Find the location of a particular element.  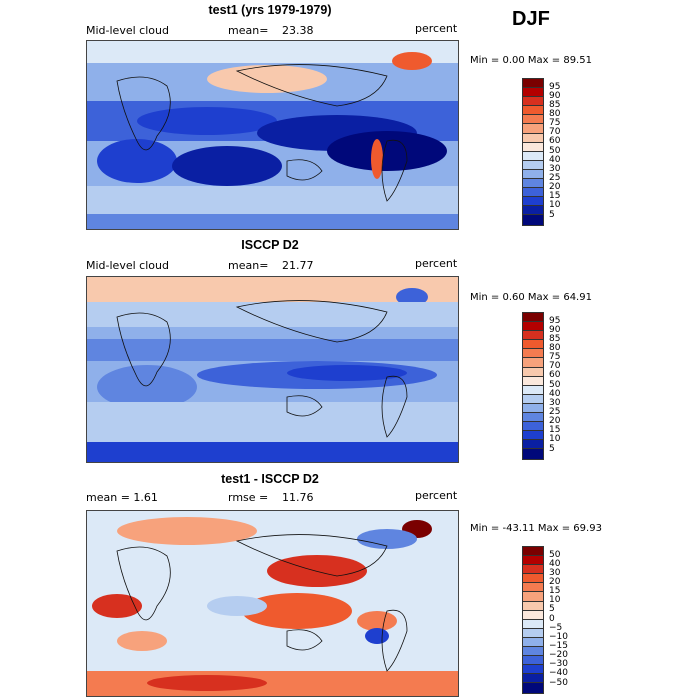

panel1-map-graphic is located at coordinates (272, 135).